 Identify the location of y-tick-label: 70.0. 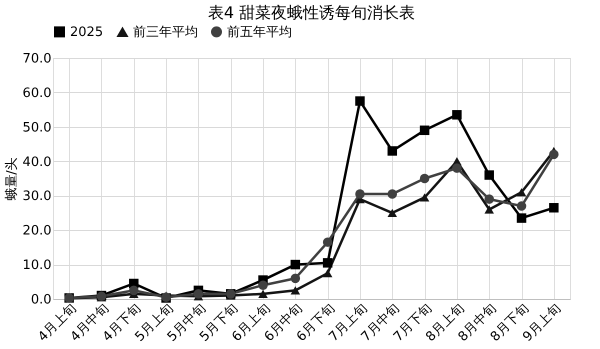
(37, 59).